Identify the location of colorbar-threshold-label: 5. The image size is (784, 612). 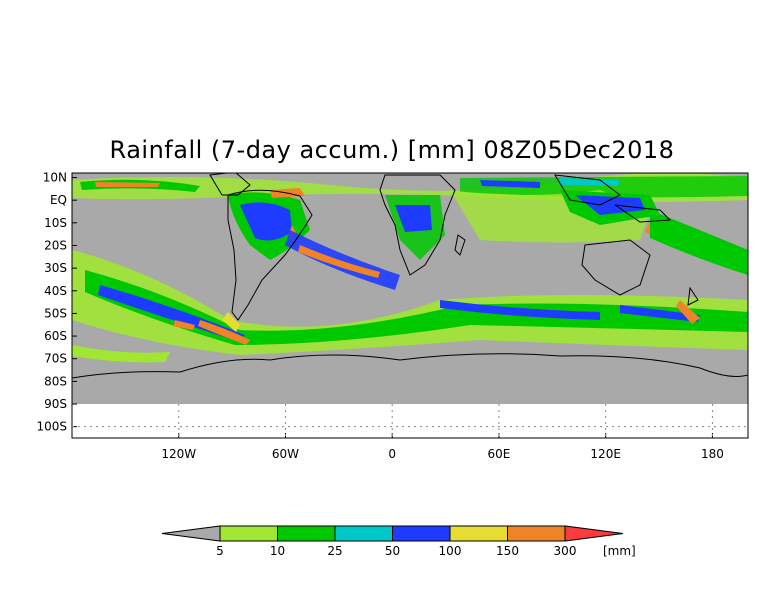
(220, 551).